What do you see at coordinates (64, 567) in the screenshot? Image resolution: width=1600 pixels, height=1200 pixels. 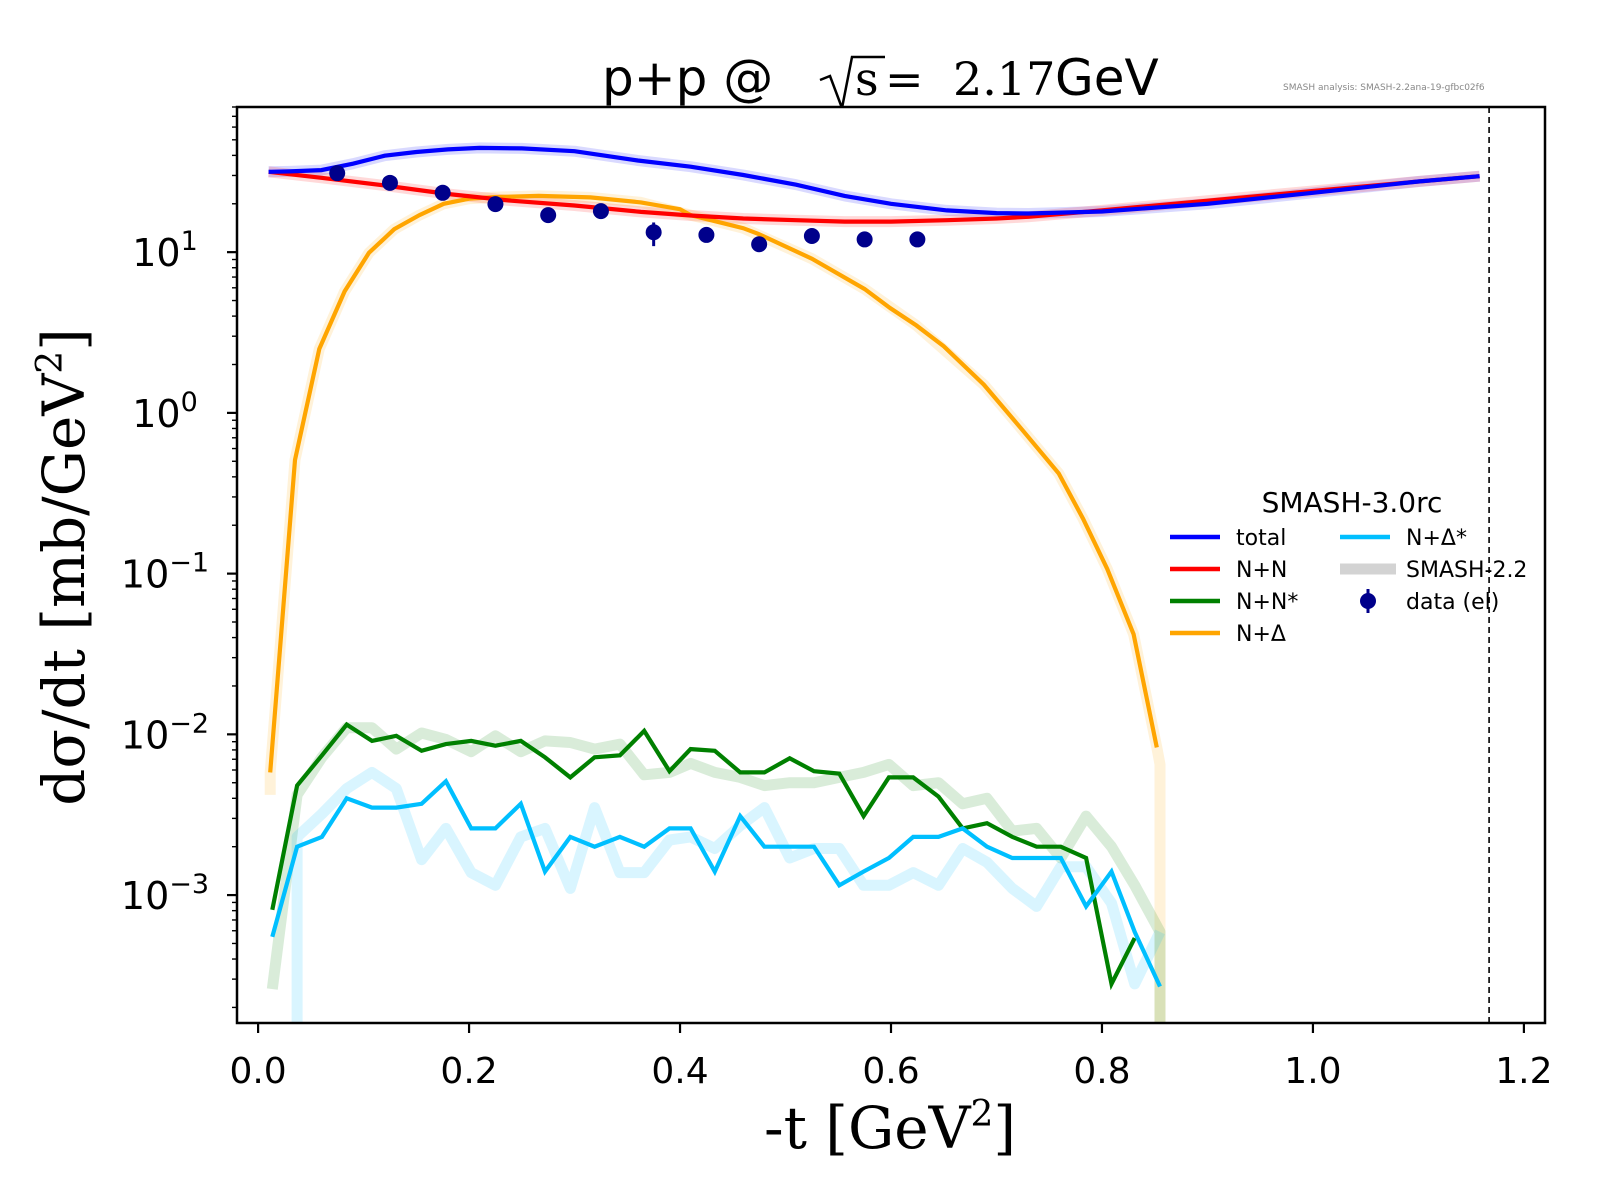 I see `y-axis-label: dσ/dt [mb/GeV2]` at bounding box center [64, 567].